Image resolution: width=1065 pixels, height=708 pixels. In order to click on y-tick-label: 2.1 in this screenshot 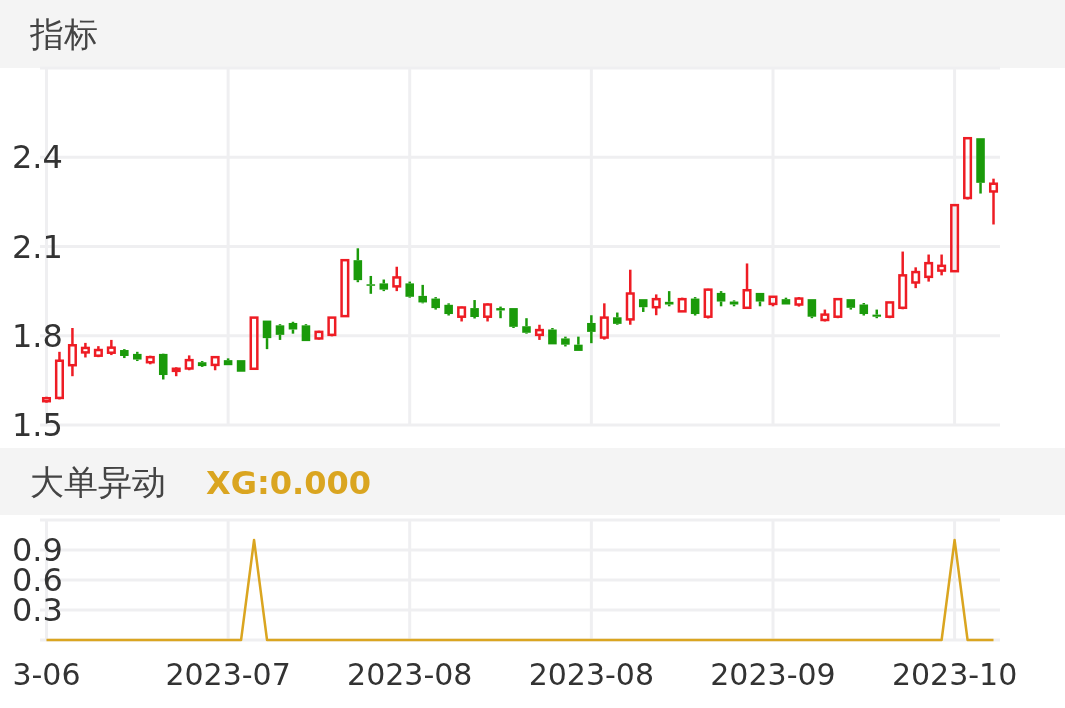, I will do `click(37, 246)`.